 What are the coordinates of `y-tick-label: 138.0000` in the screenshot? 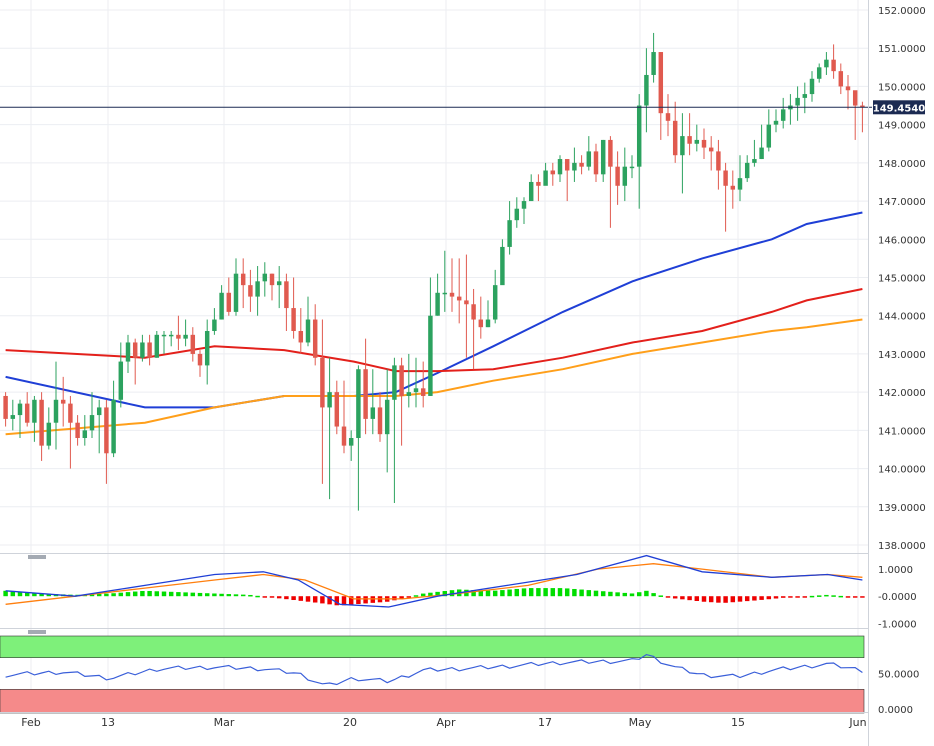 It's located at (902, 546).